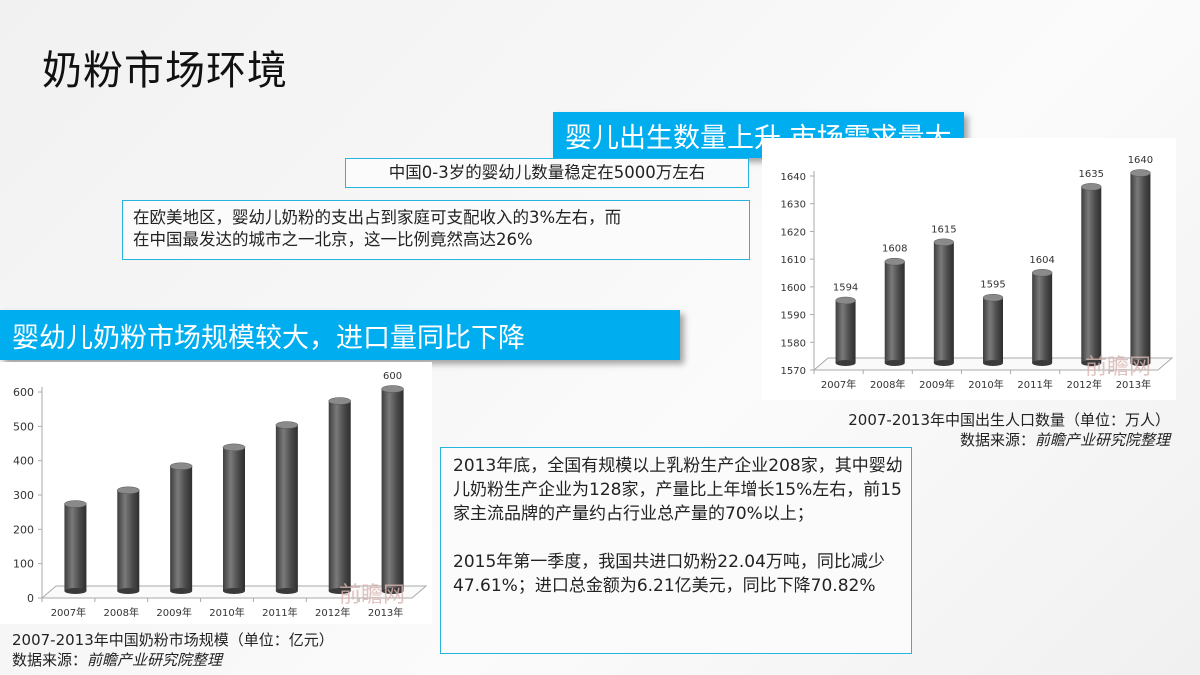 Image resolution: width=1200 pixels, height=675 pixels. Describe the element at coordinates (340, 335) in the screenshot. I see `banner-market-scale: 婴幼儿奶粉市场规模较大，进口量同比下降` at that location.